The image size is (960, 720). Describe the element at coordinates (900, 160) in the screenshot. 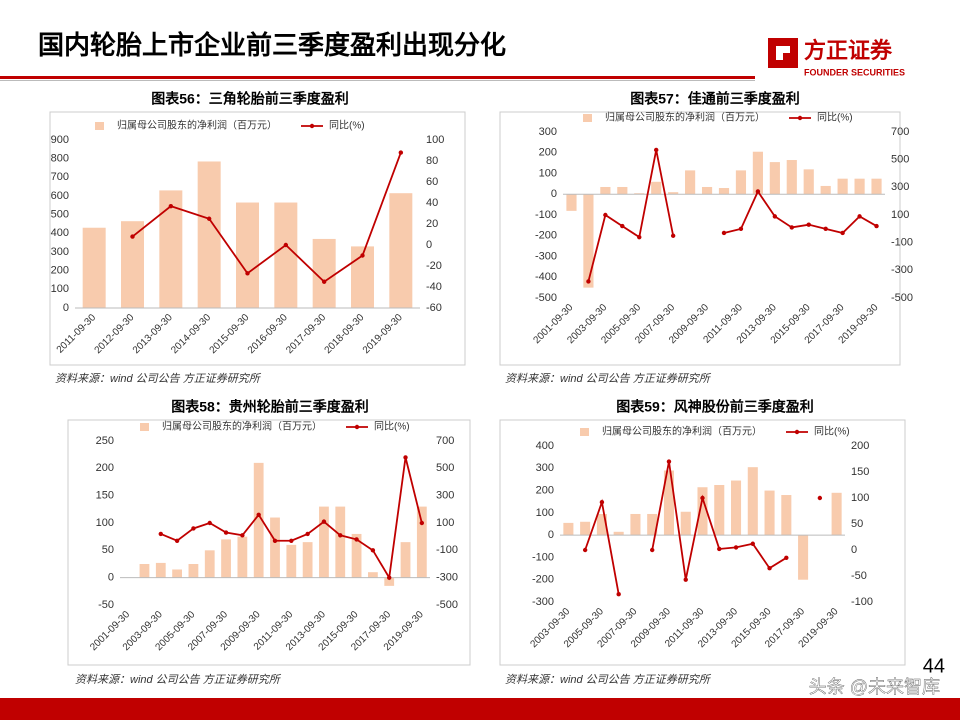

I see `y2-tick-label: 500` at that location.